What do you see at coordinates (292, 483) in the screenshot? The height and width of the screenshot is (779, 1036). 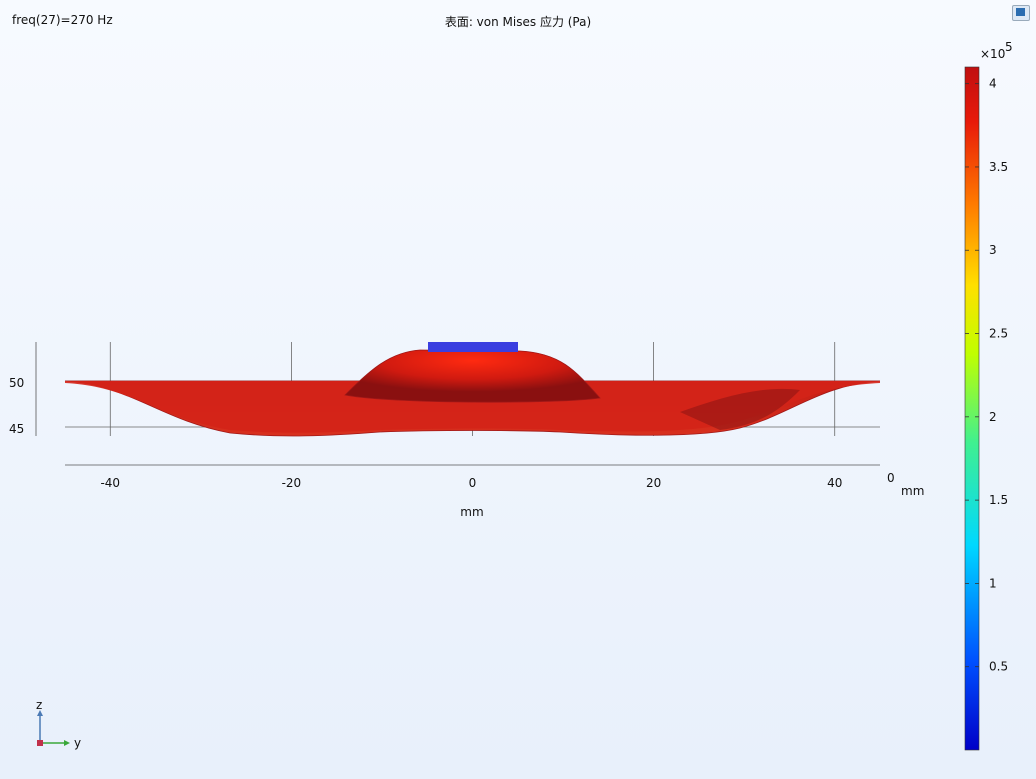 I see `x-tick-label: -20` at bounding box center [292, 483].